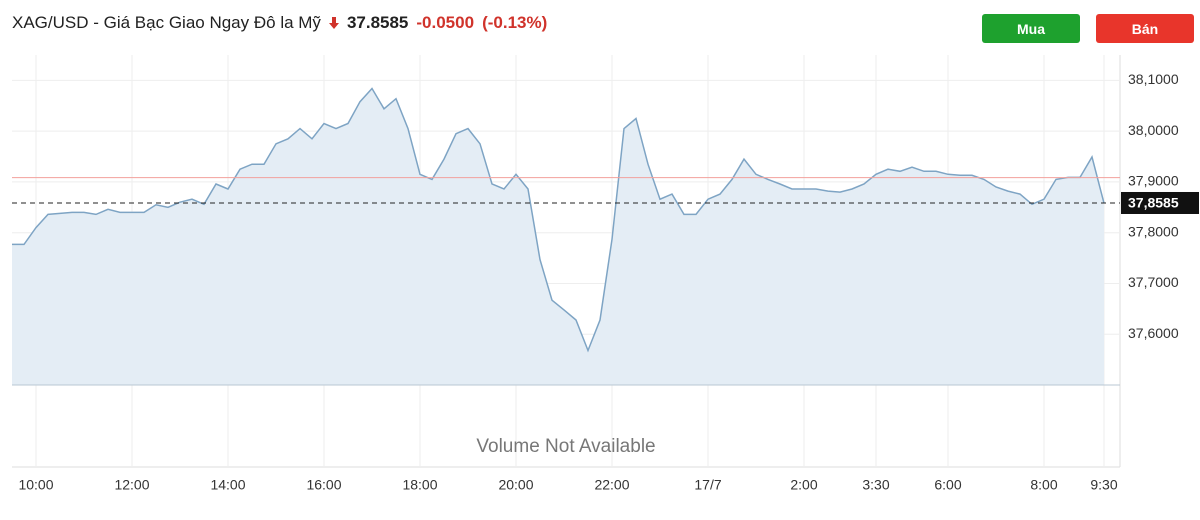  Describe the element at coordinates (515, 22) in the screenshot. I see `change-percent: (-0.13%)` at that location.